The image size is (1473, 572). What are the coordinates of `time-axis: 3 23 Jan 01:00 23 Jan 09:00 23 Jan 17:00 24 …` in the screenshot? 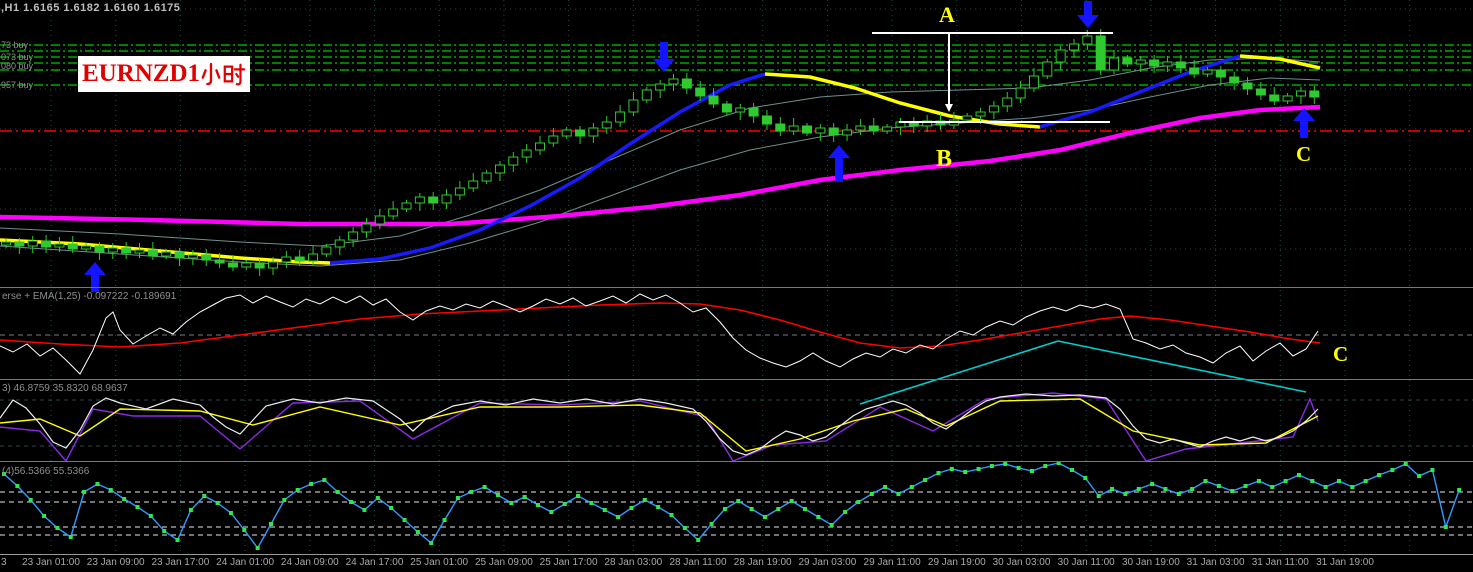 It's located at (736, 563).